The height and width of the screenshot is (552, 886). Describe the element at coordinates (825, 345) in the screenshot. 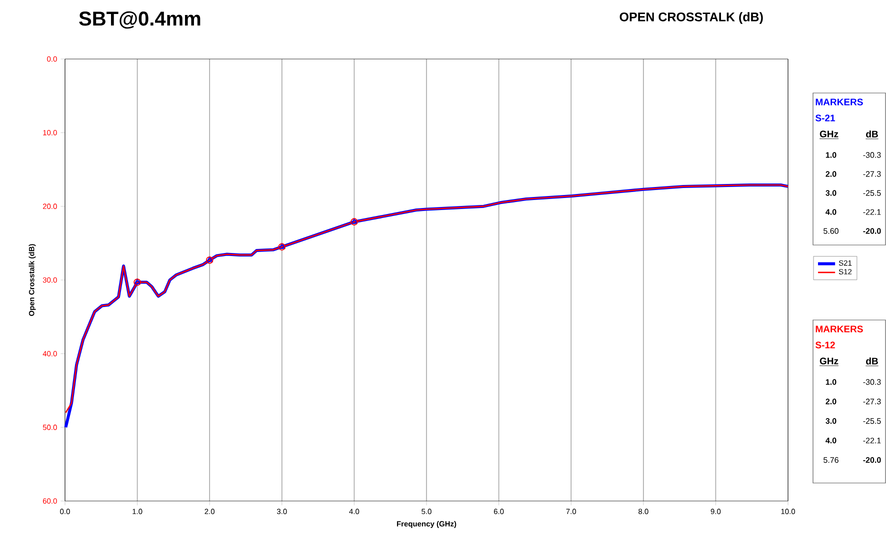

I see `text: S-12` at that location.